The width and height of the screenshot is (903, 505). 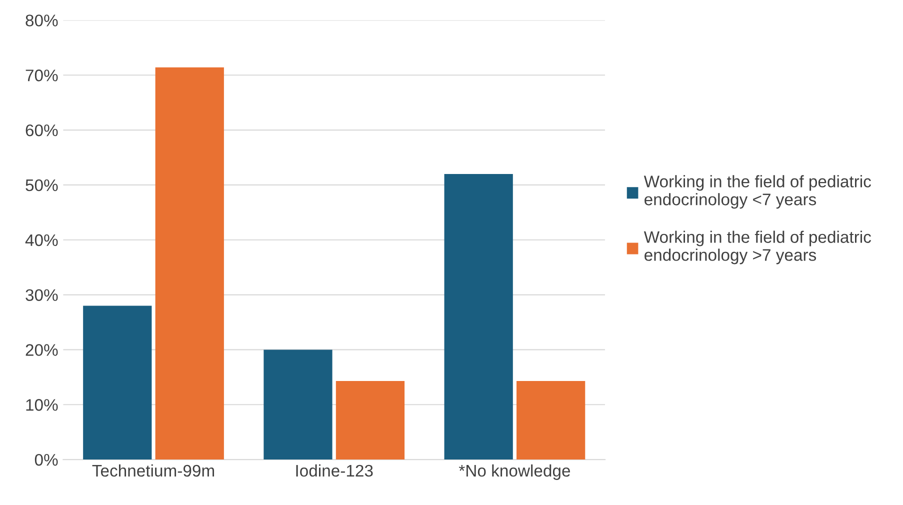 What do you see at coordinates (153, 470) in the screenshot?
I see `x-tick-label: Technetium-99m` at bounding box center [153, 470].